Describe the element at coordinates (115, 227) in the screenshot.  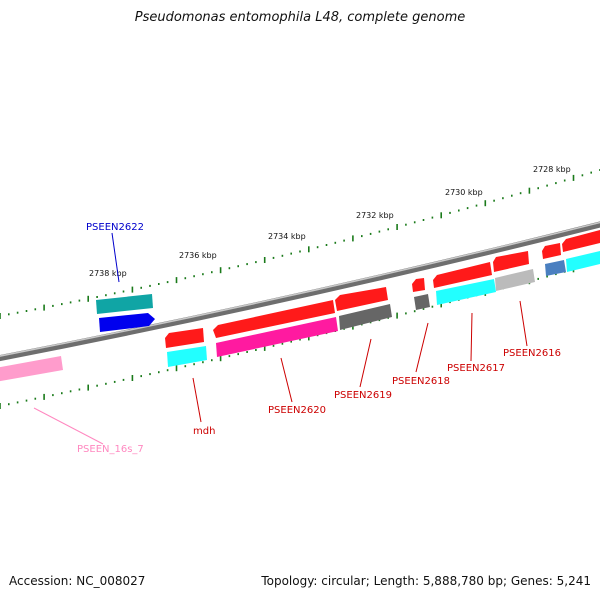
I see `label-pseen2622: PSEEN2622` at that location.